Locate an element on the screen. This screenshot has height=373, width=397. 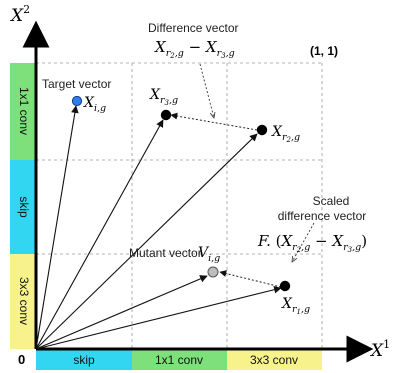
x-region-1x1conv is located at coordinates (179, 359).